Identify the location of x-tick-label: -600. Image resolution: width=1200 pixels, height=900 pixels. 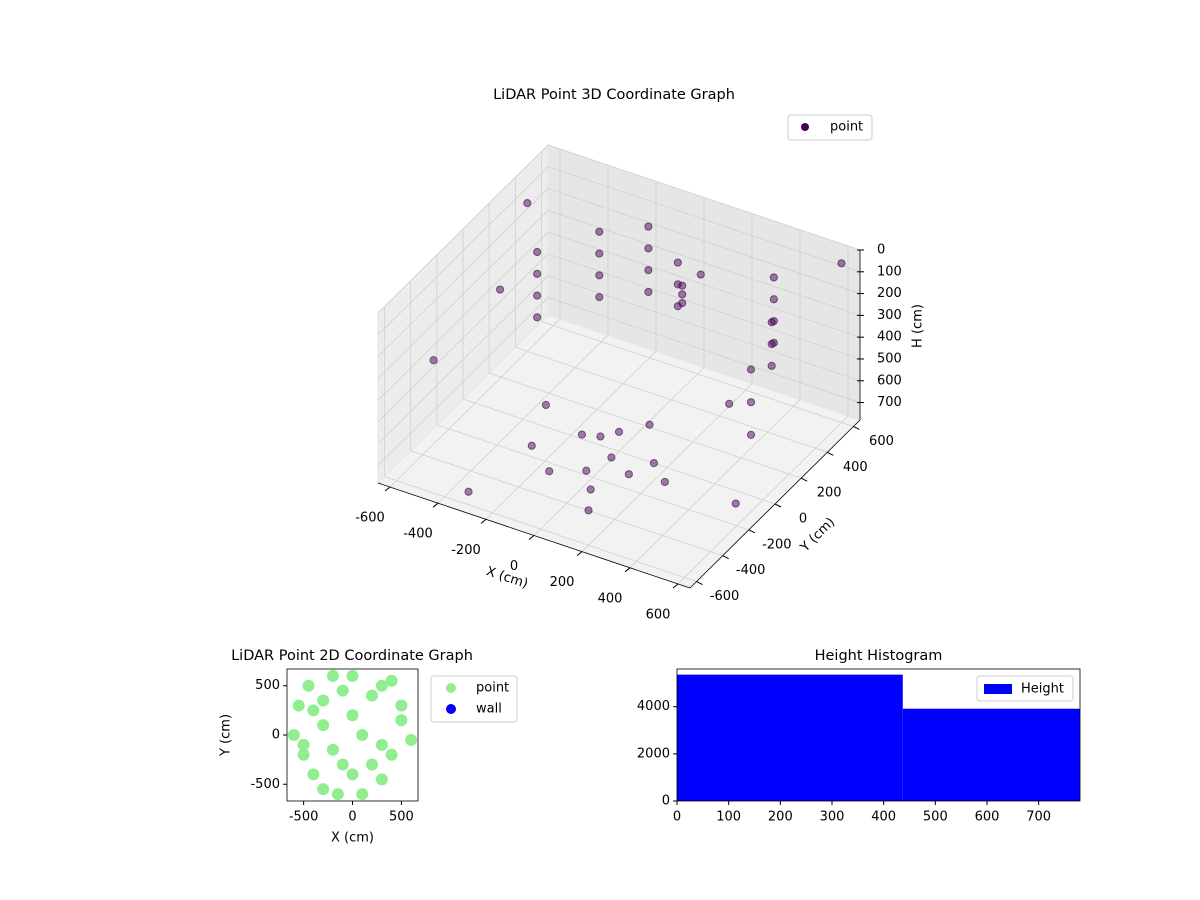
(370, 518).